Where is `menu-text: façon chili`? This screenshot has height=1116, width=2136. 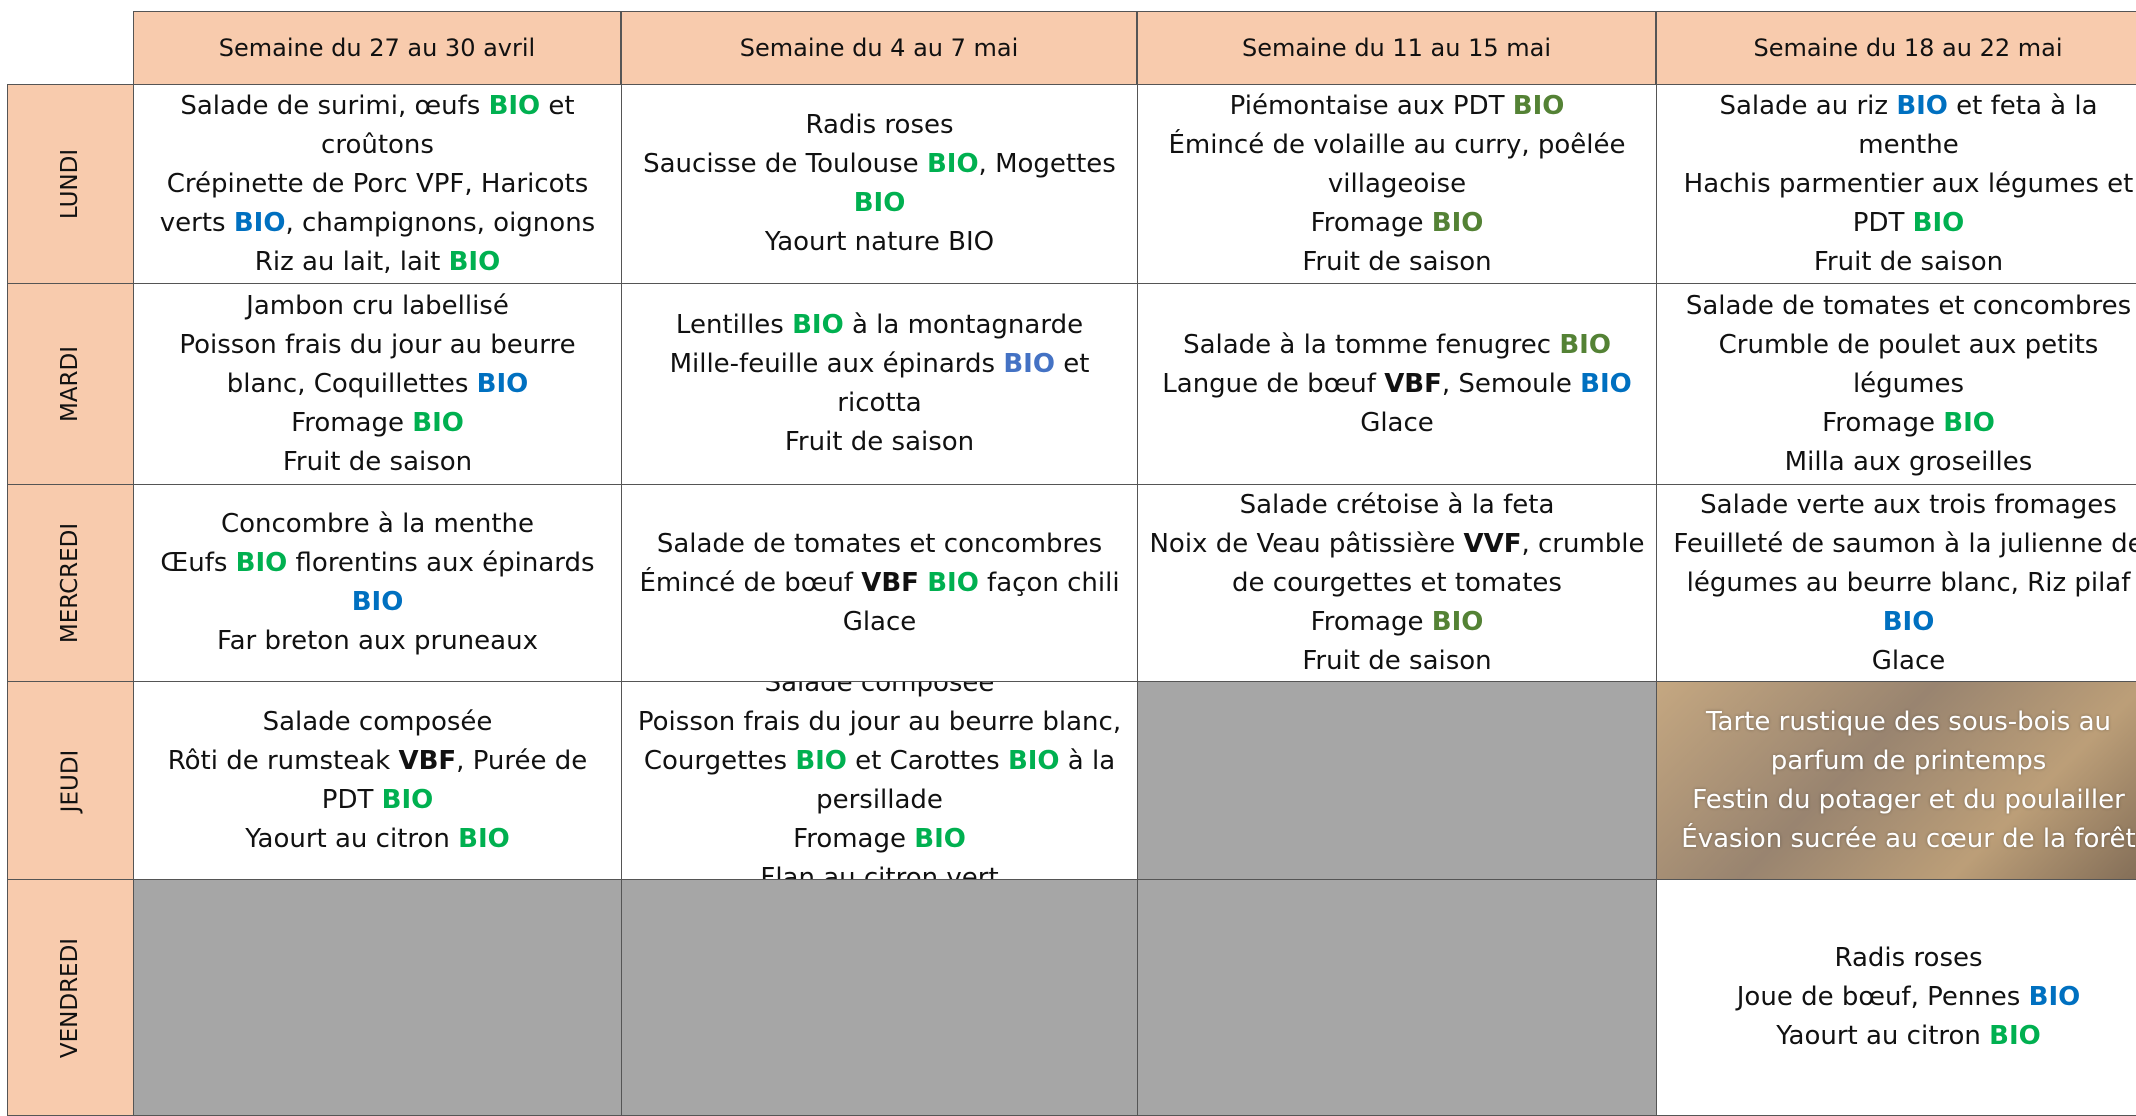
menu-text: façon chili is located at coordinates (1049, 582).